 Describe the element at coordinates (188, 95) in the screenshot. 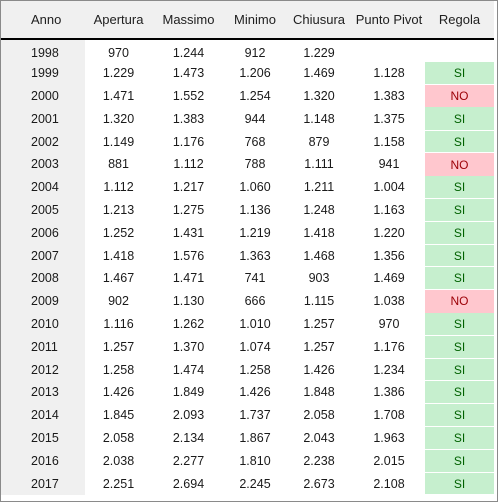

I see `cell-massimo: 1.552` at that location.